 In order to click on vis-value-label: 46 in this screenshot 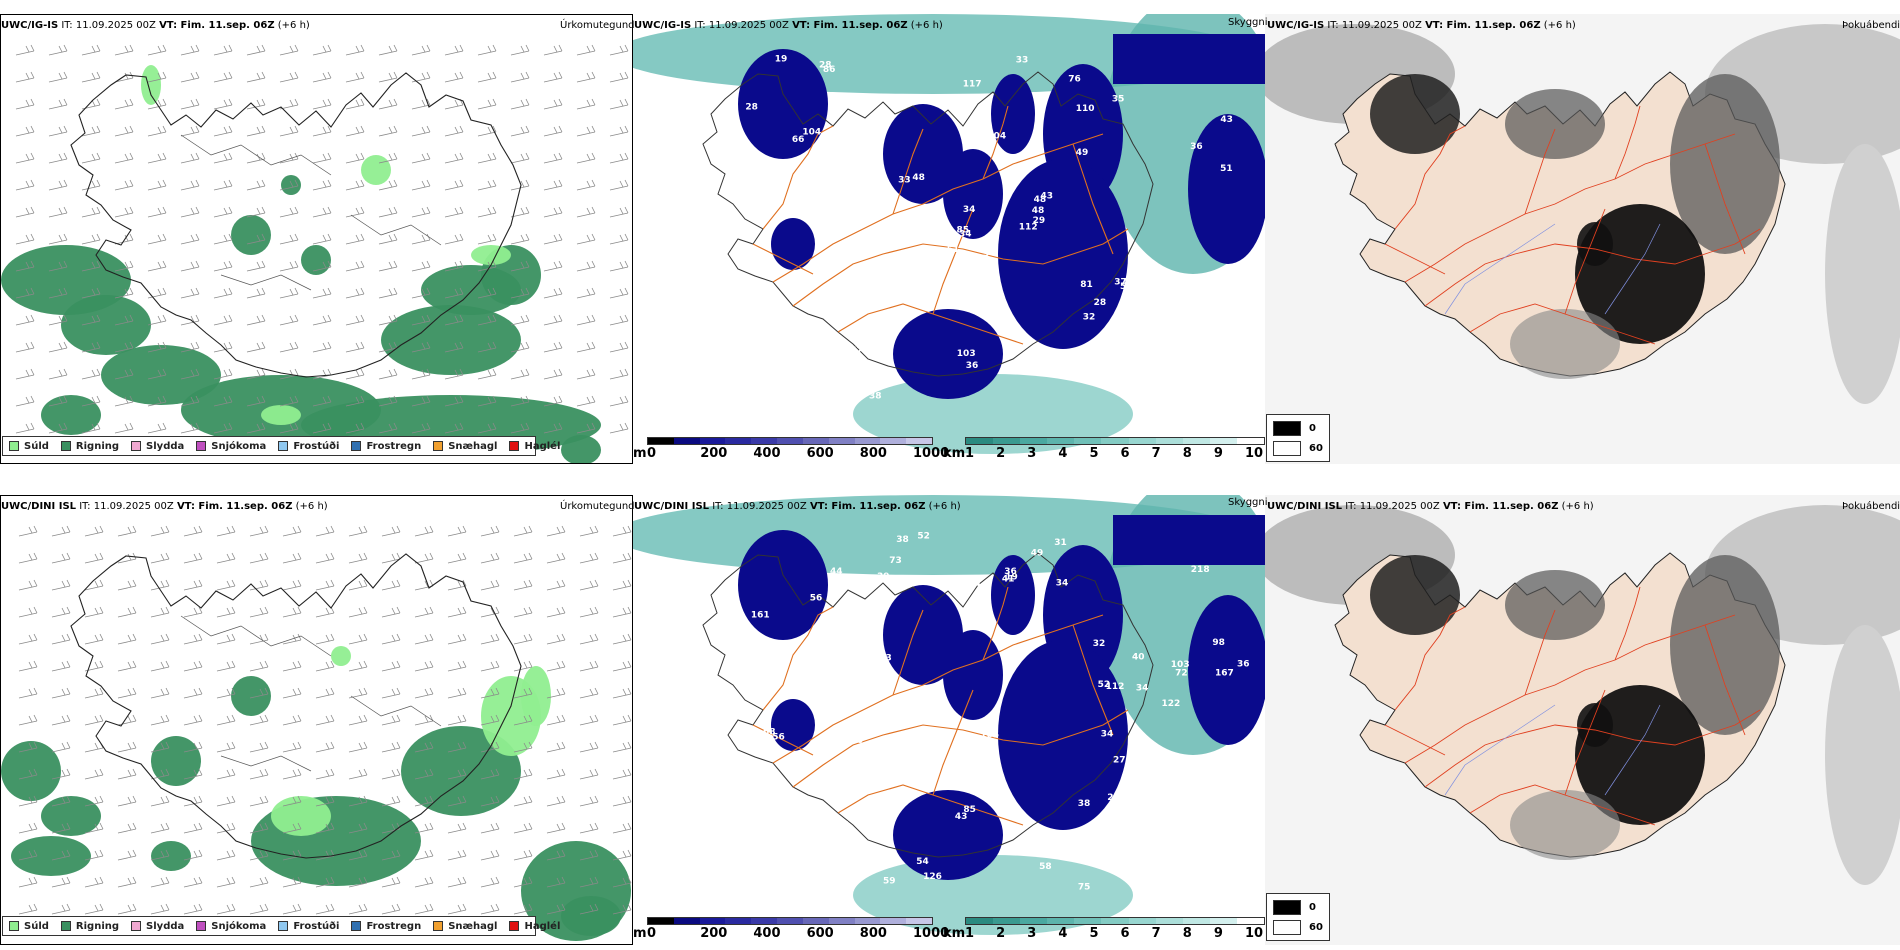, I will do `click(877, 328)`.